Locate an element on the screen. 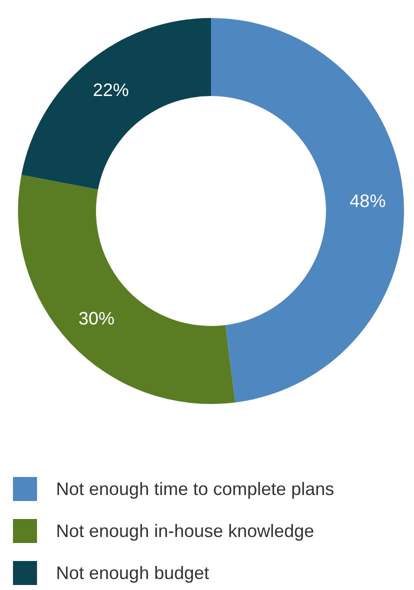 This screenshot has width=414, height=590. legend-label: Not enough time to complete plans is located at coordinates (195, 489).